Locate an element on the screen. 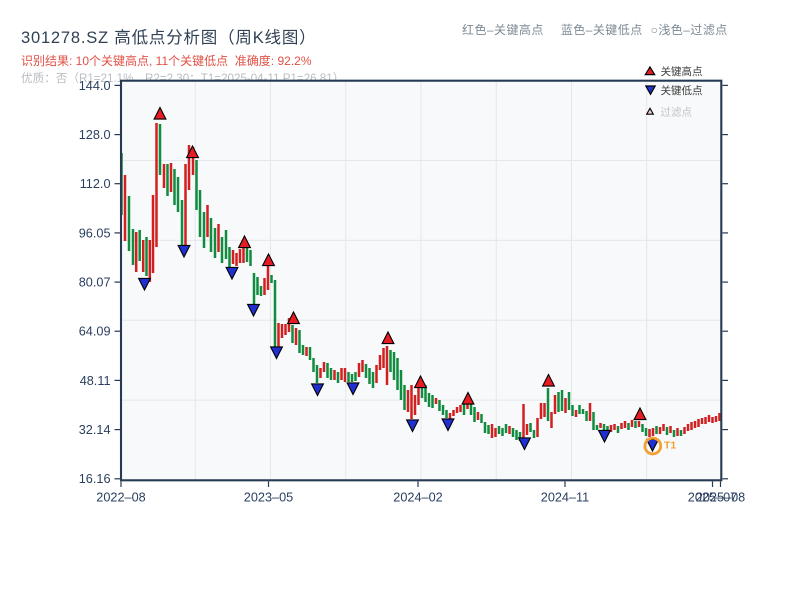 The height and width of the screenshot is (600, 800). svg-text: 2024–11 is located at coordinates (565, 498).